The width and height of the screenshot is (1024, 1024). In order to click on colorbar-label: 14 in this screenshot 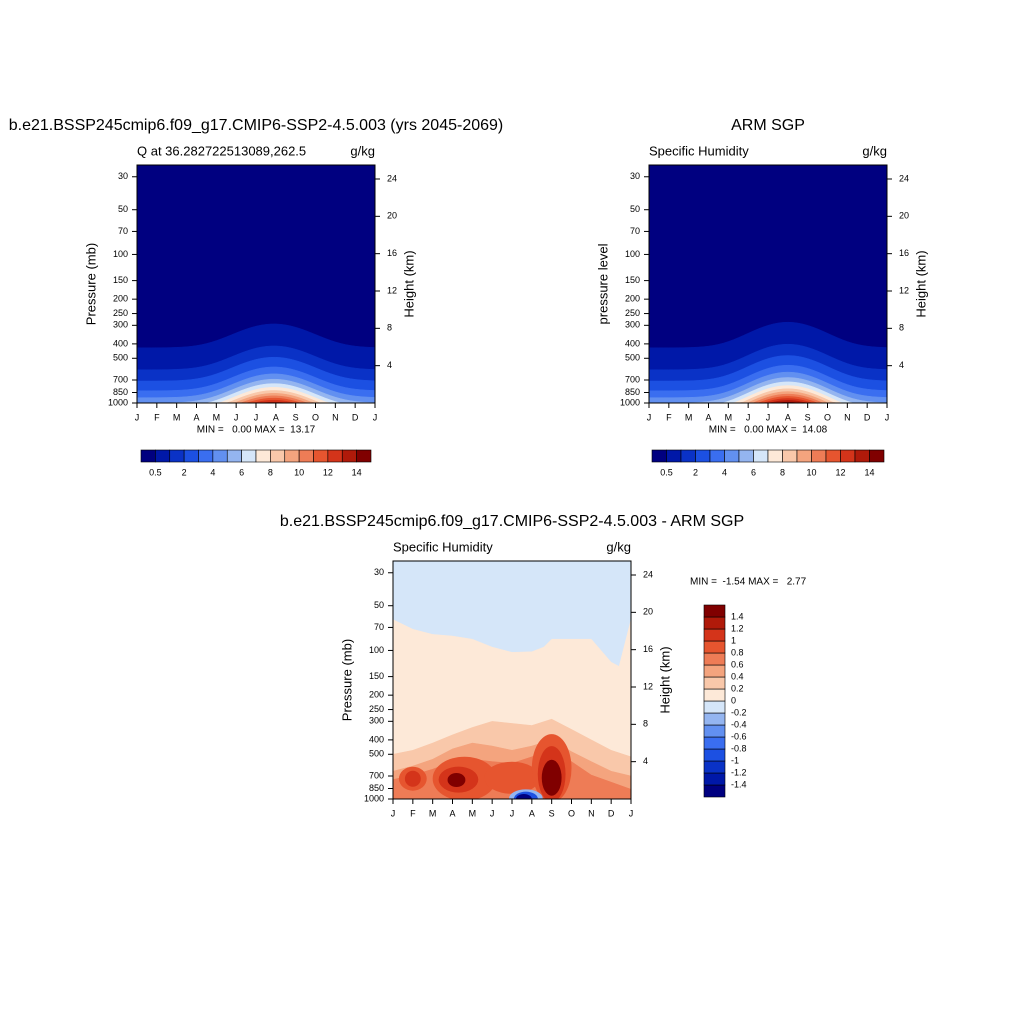, I will do `click(357, 472)`.